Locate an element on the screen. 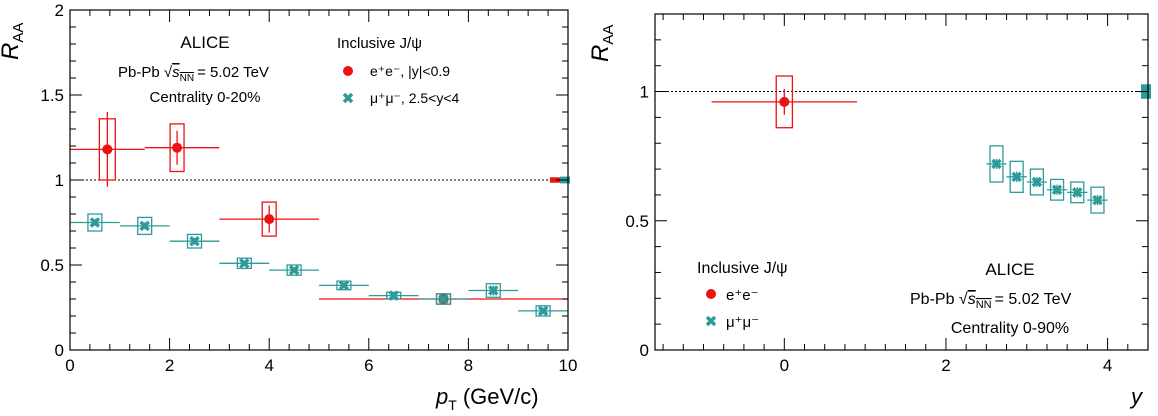 The image size is (1158, 416). y-tick-label: 2 is located at coordinates (59, 10).